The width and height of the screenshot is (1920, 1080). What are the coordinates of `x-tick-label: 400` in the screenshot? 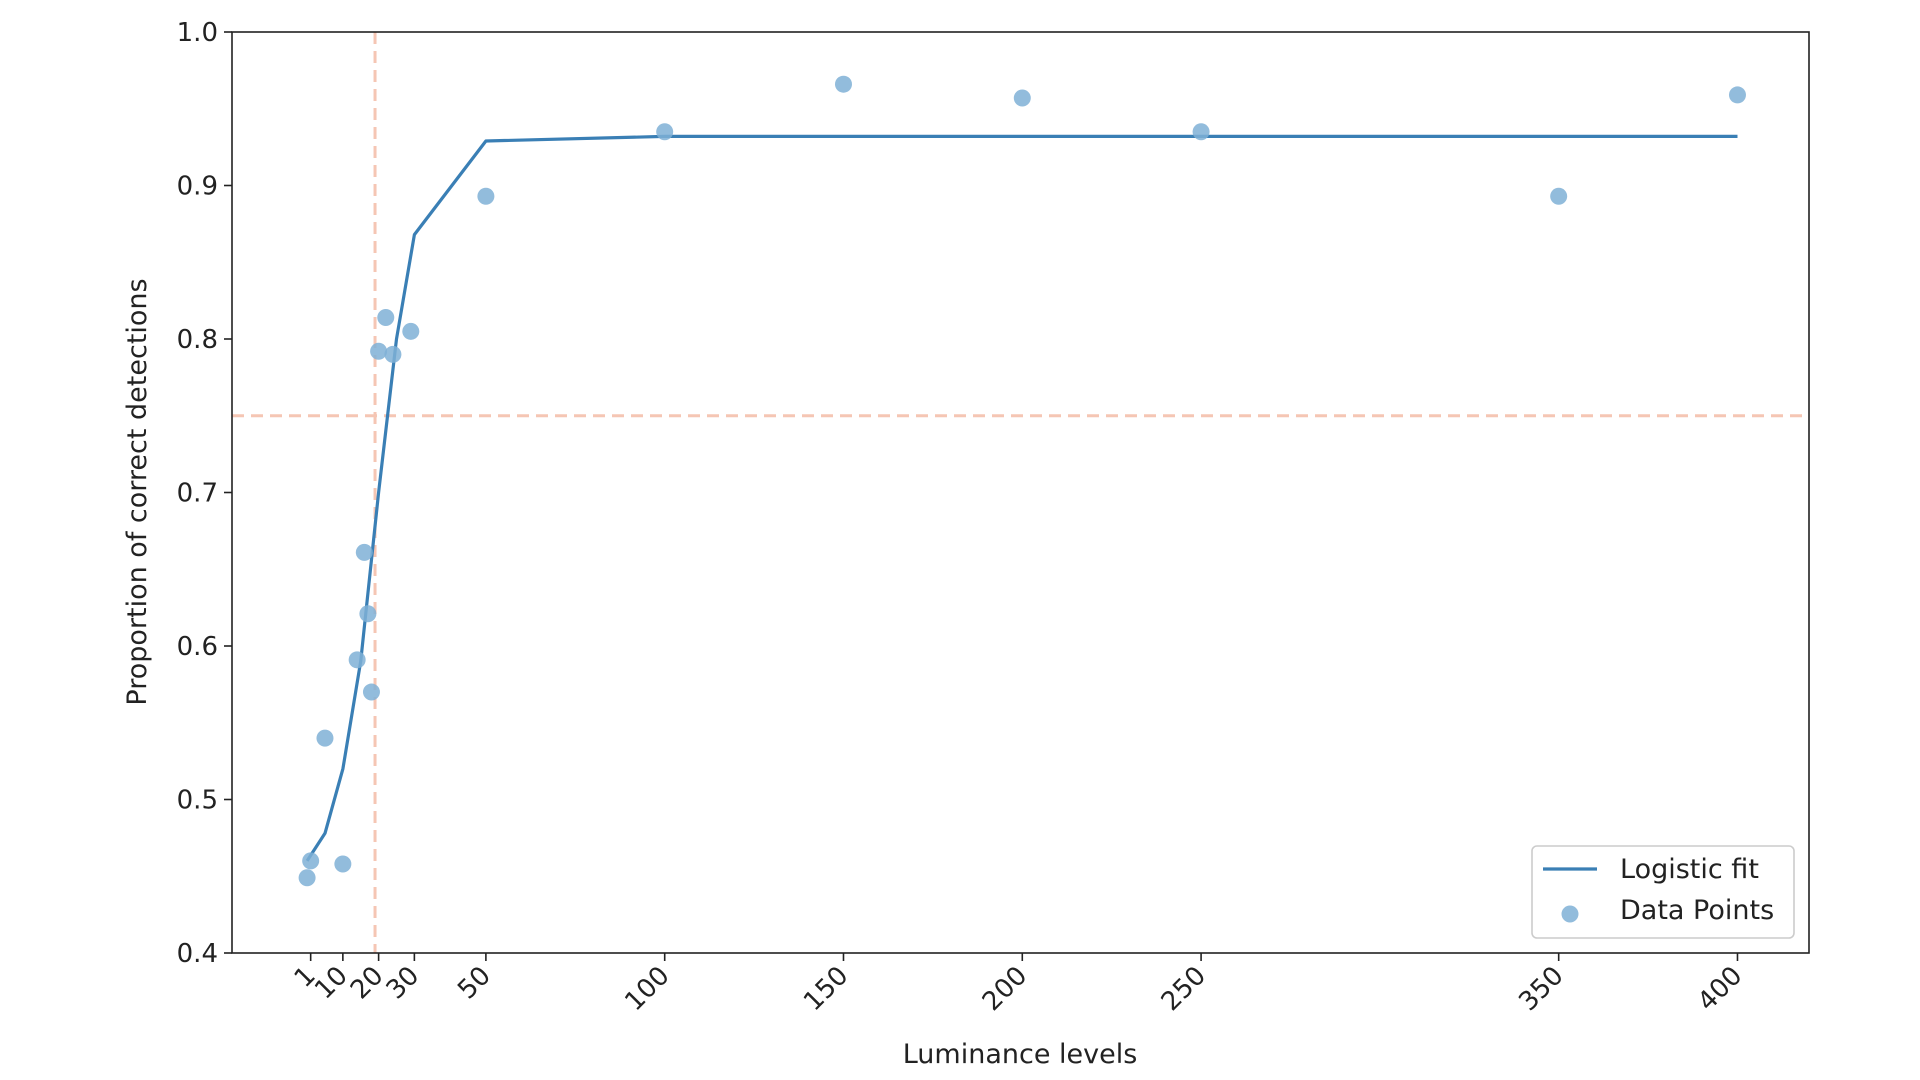 It's located at (1720, 989).